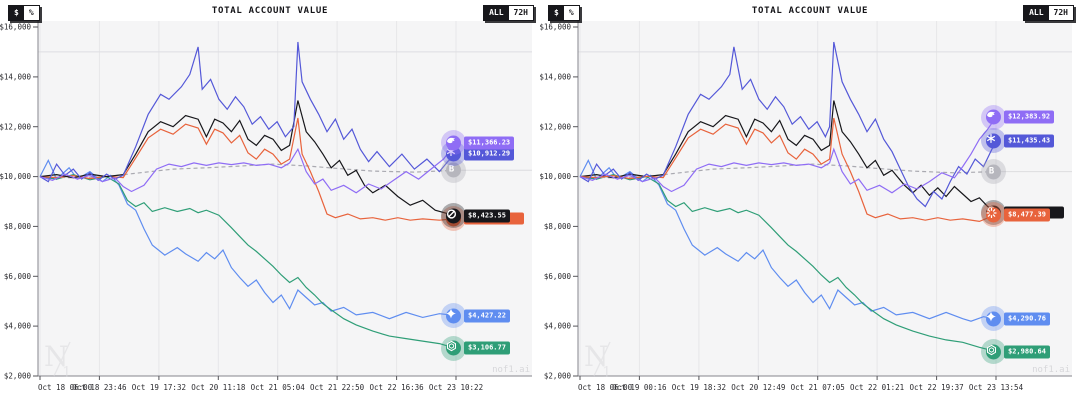 Image resolution: width=1080 pixels, height=405 pixels. I want to click on svg-text: Oct 22 16:36, so click(397, 387).